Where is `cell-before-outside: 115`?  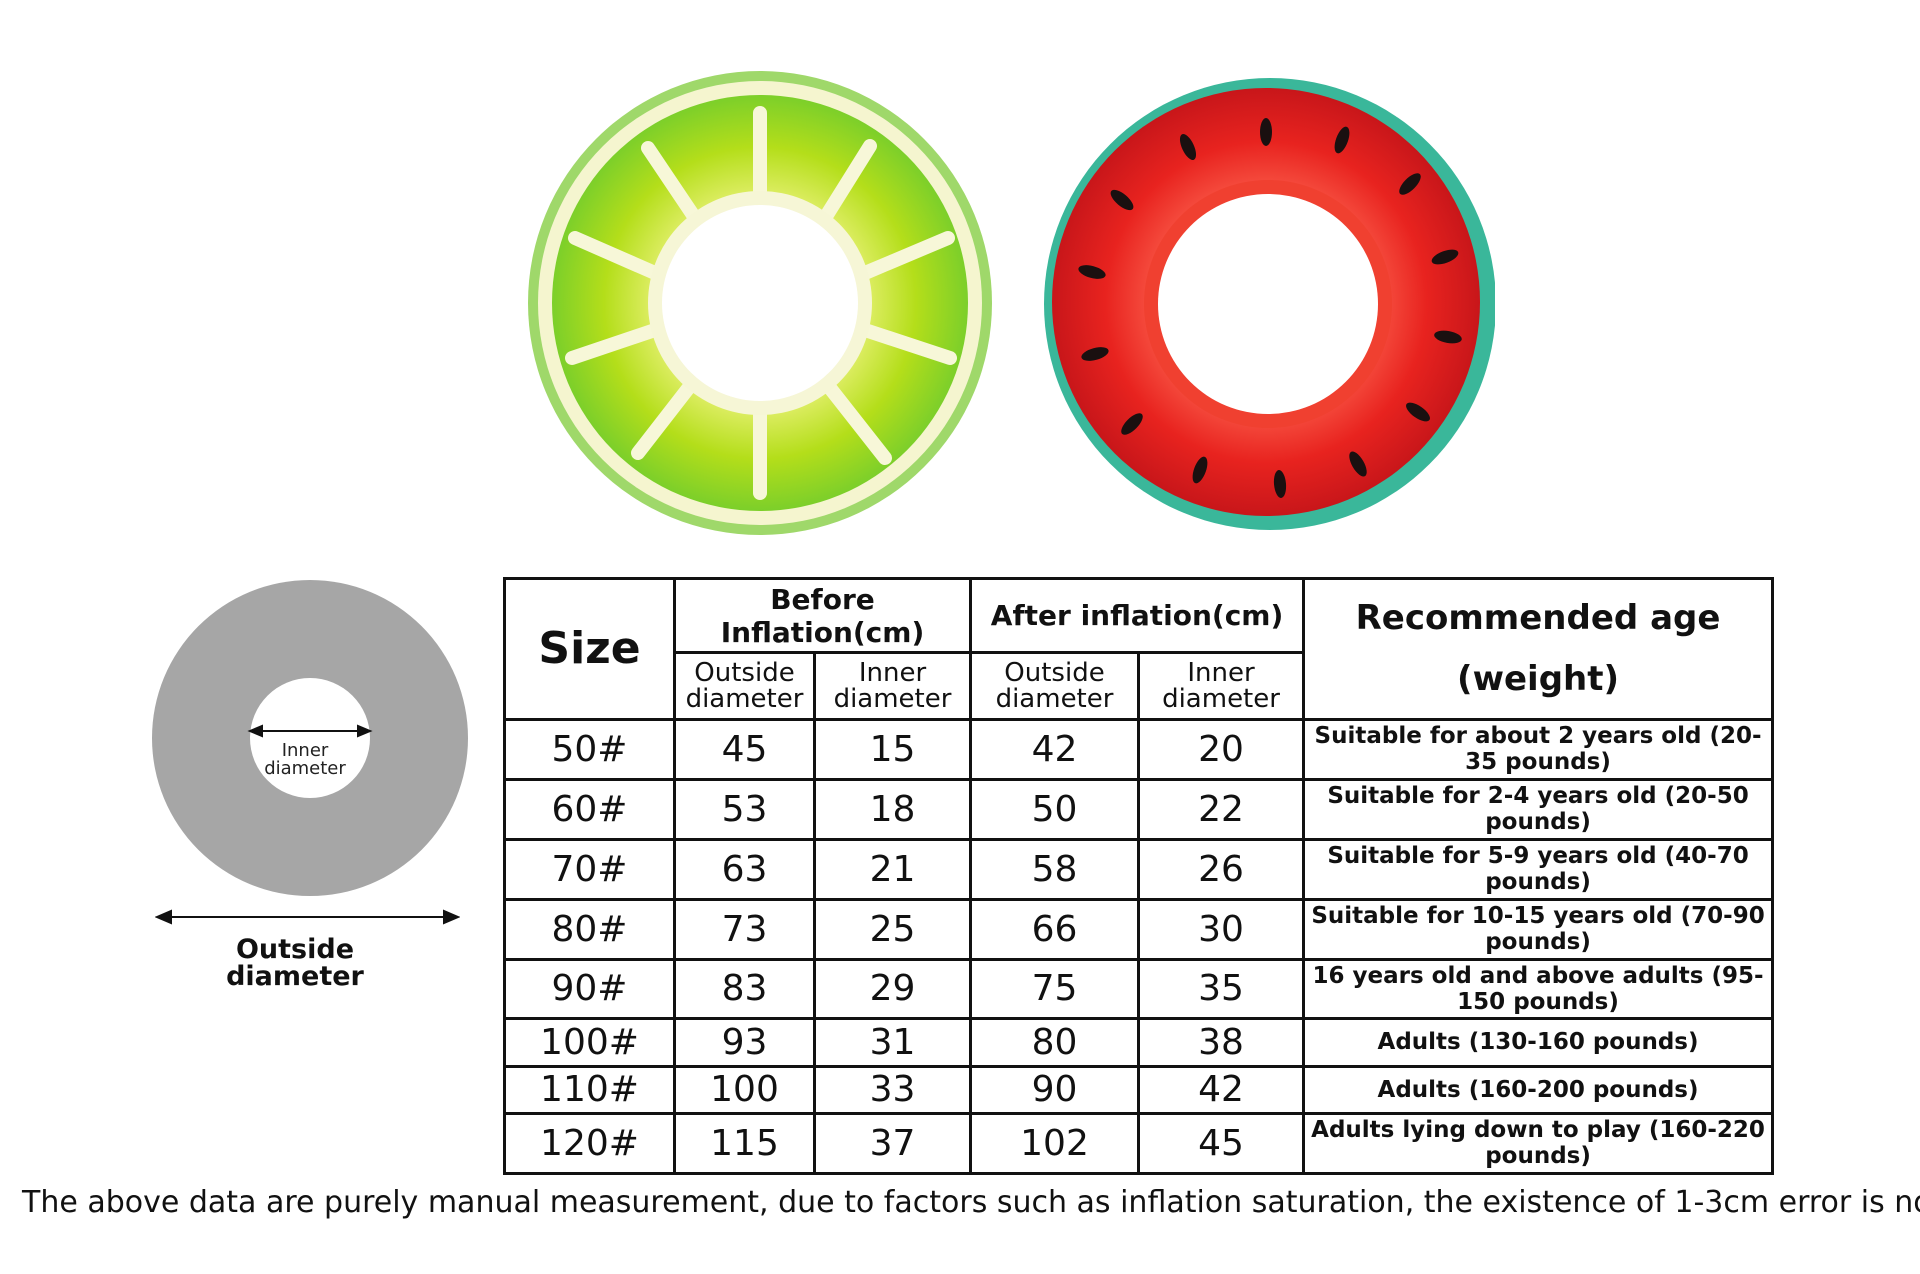
cell-before-outside: 115 is located at coordinates (744, 1143).